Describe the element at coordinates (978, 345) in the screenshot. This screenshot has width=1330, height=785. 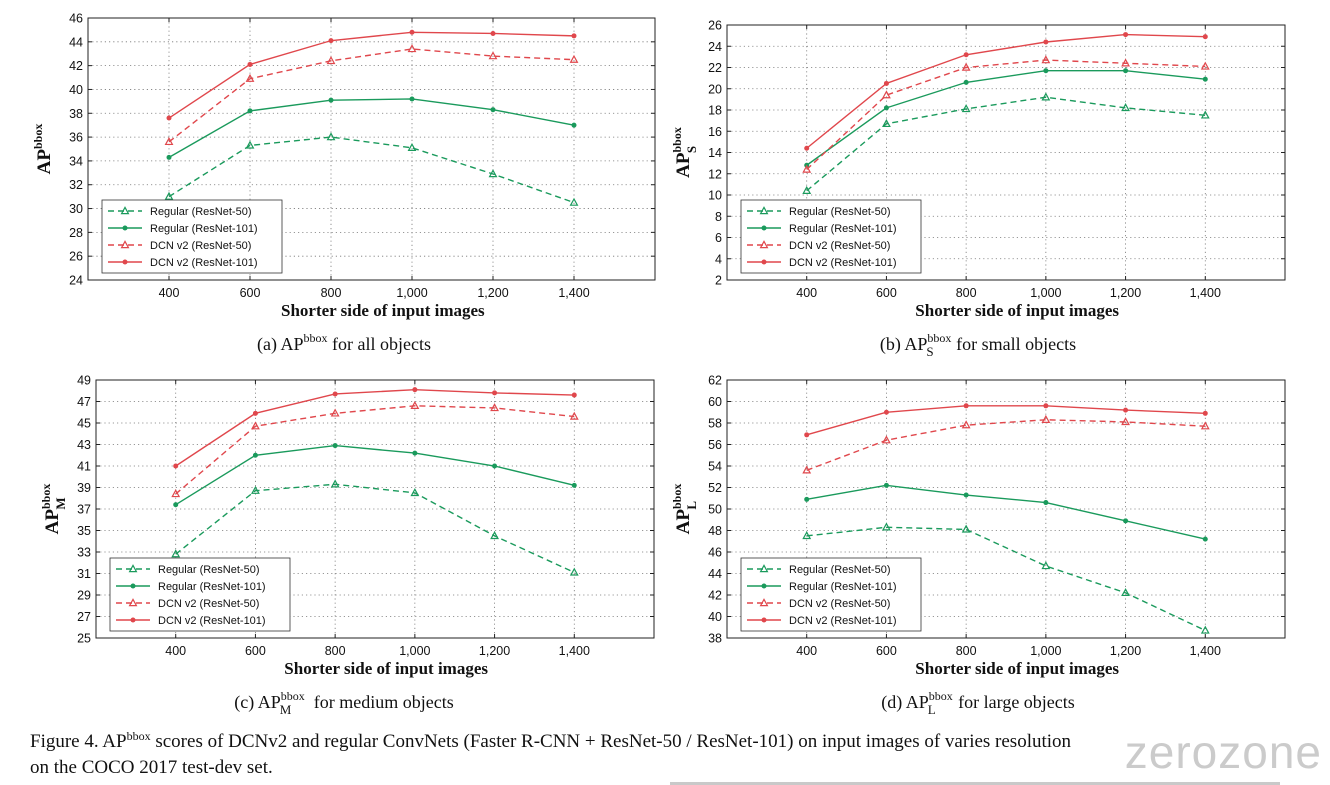
I see `panel-caption: (b) APbbox S for small objects` at that location.